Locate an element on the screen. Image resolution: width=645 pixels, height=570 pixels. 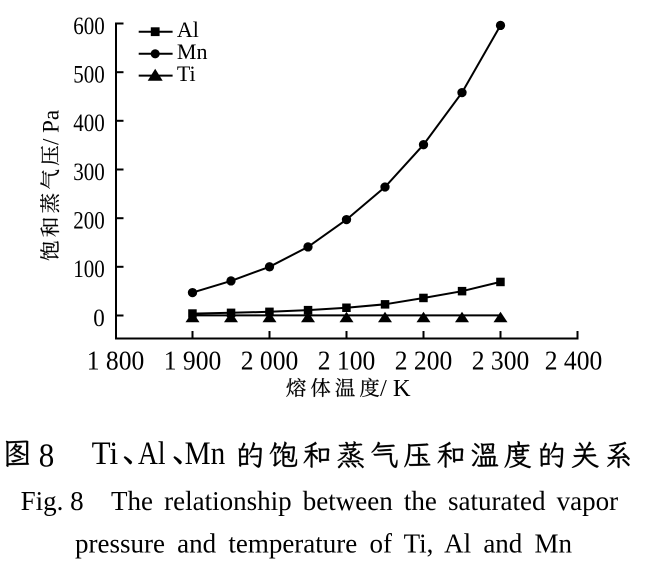
svg-text: 1 800 is located at coordinates (116, 360).